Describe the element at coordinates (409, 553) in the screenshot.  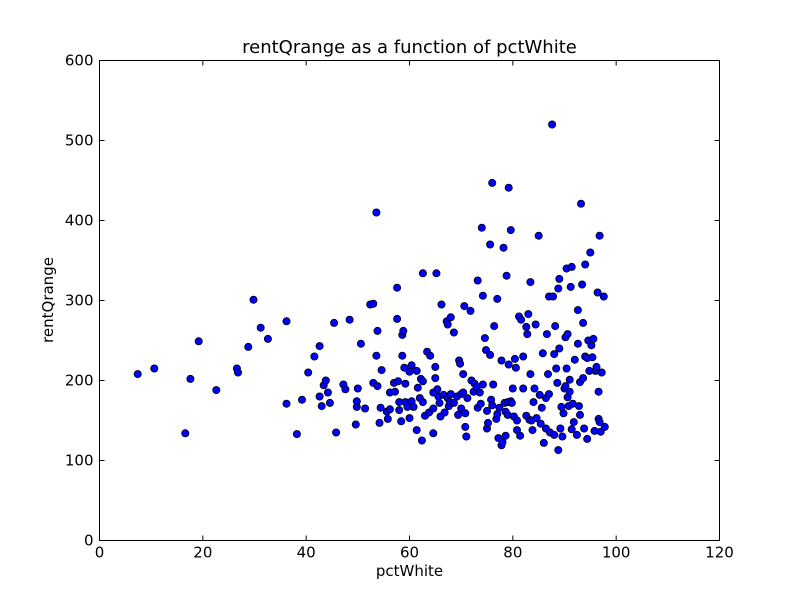
I see `x-tick-label: 60` at that location.